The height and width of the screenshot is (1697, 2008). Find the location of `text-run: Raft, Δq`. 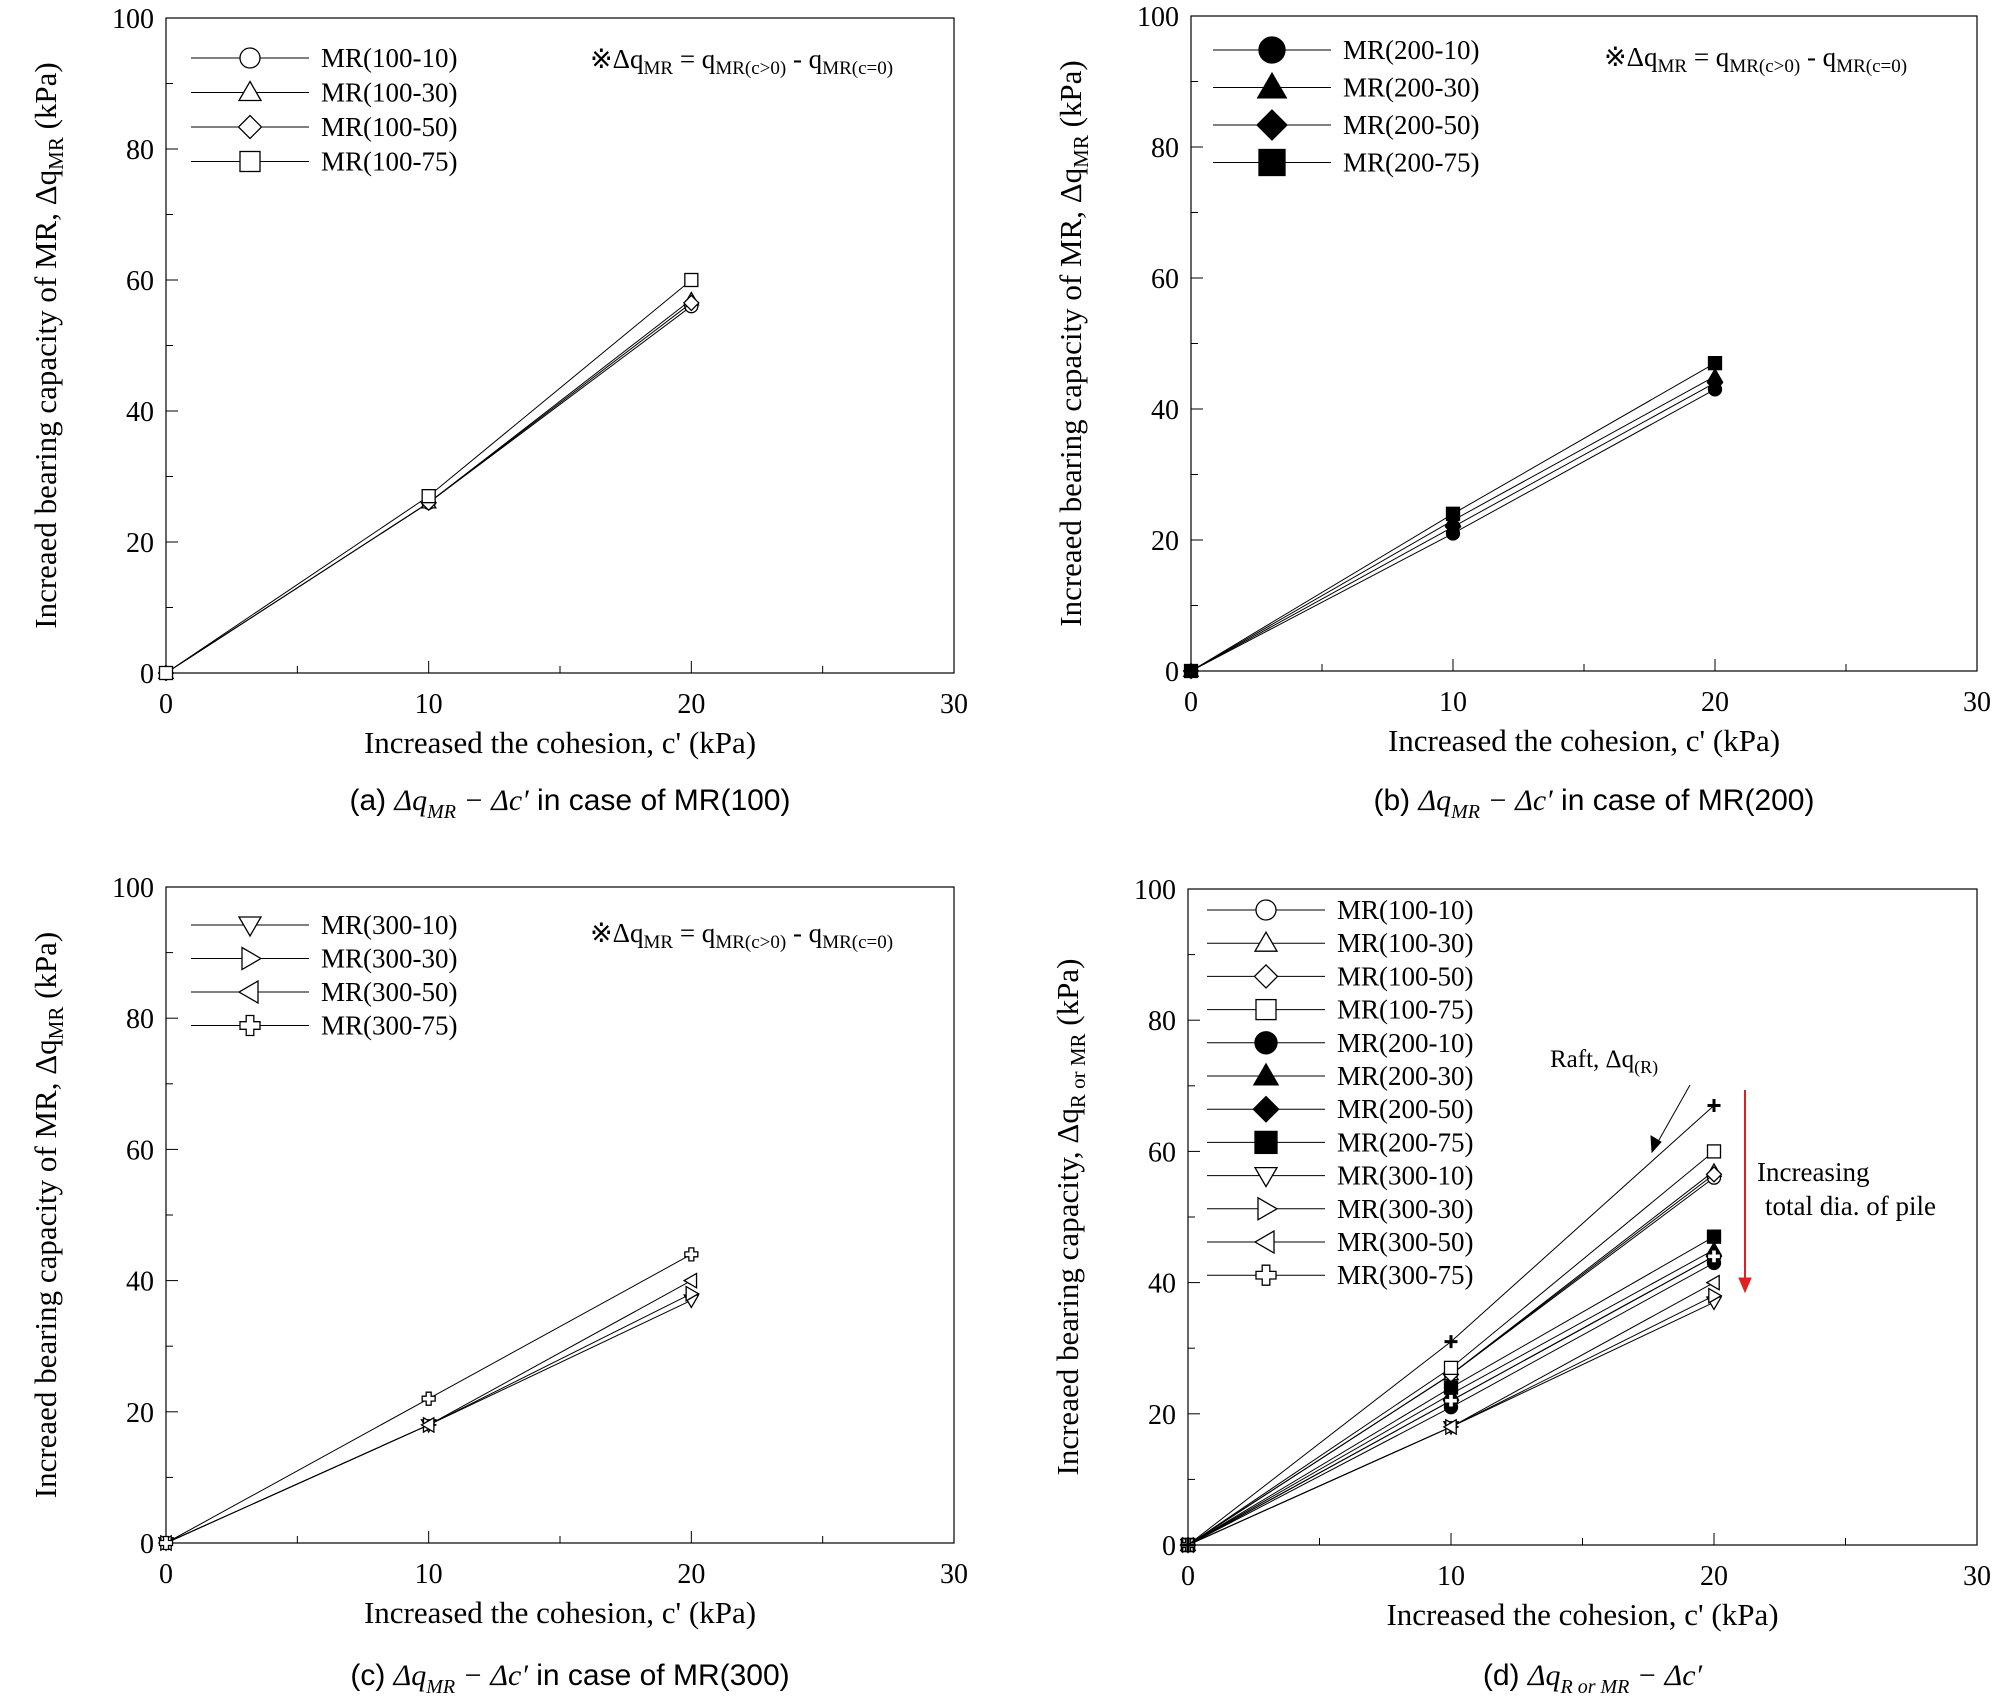

text-run: Raft, Δq is located at coordinates (1592, 1059).